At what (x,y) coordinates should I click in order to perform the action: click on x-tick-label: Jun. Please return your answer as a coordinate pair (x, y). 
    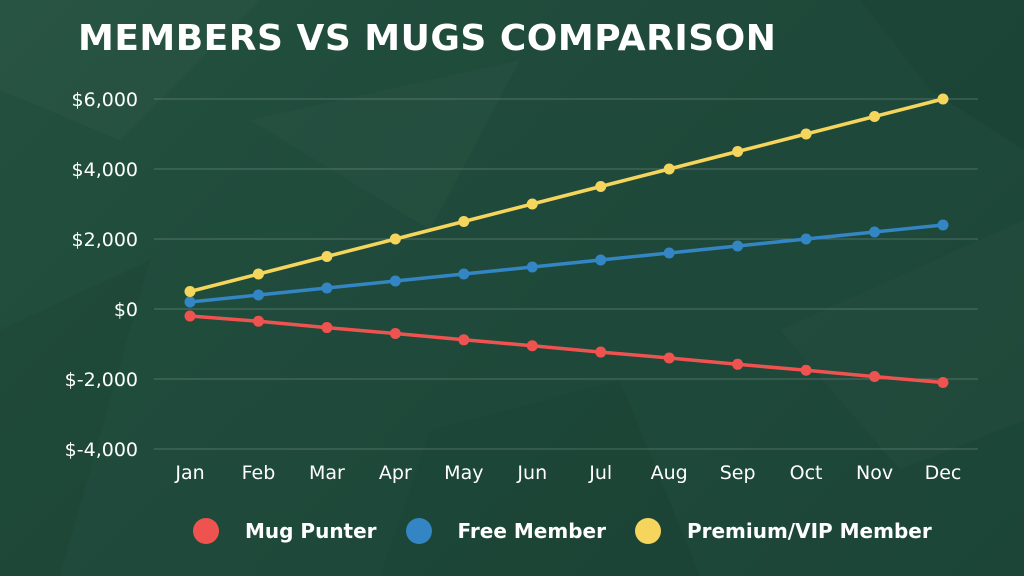
    Looking at the image, I should click on (531, 473).